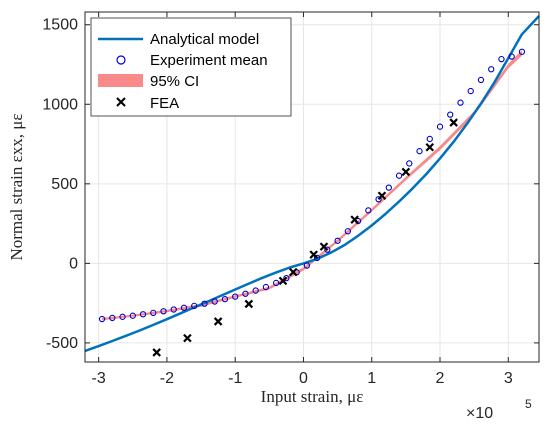  I want to click on x-tick-label: 1, so click(371, 378).